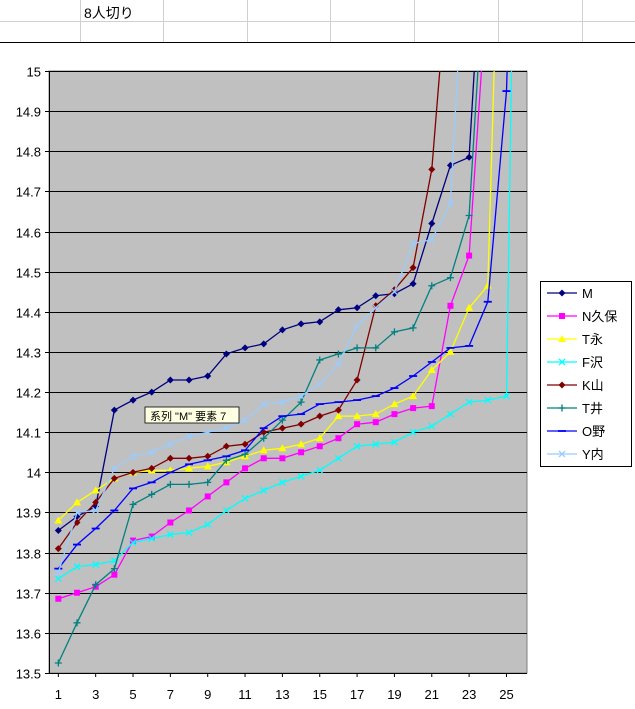 The width and height of the screenshot is (635, 709). I want to click on cell-label: 8人切り, so click(109, 13).